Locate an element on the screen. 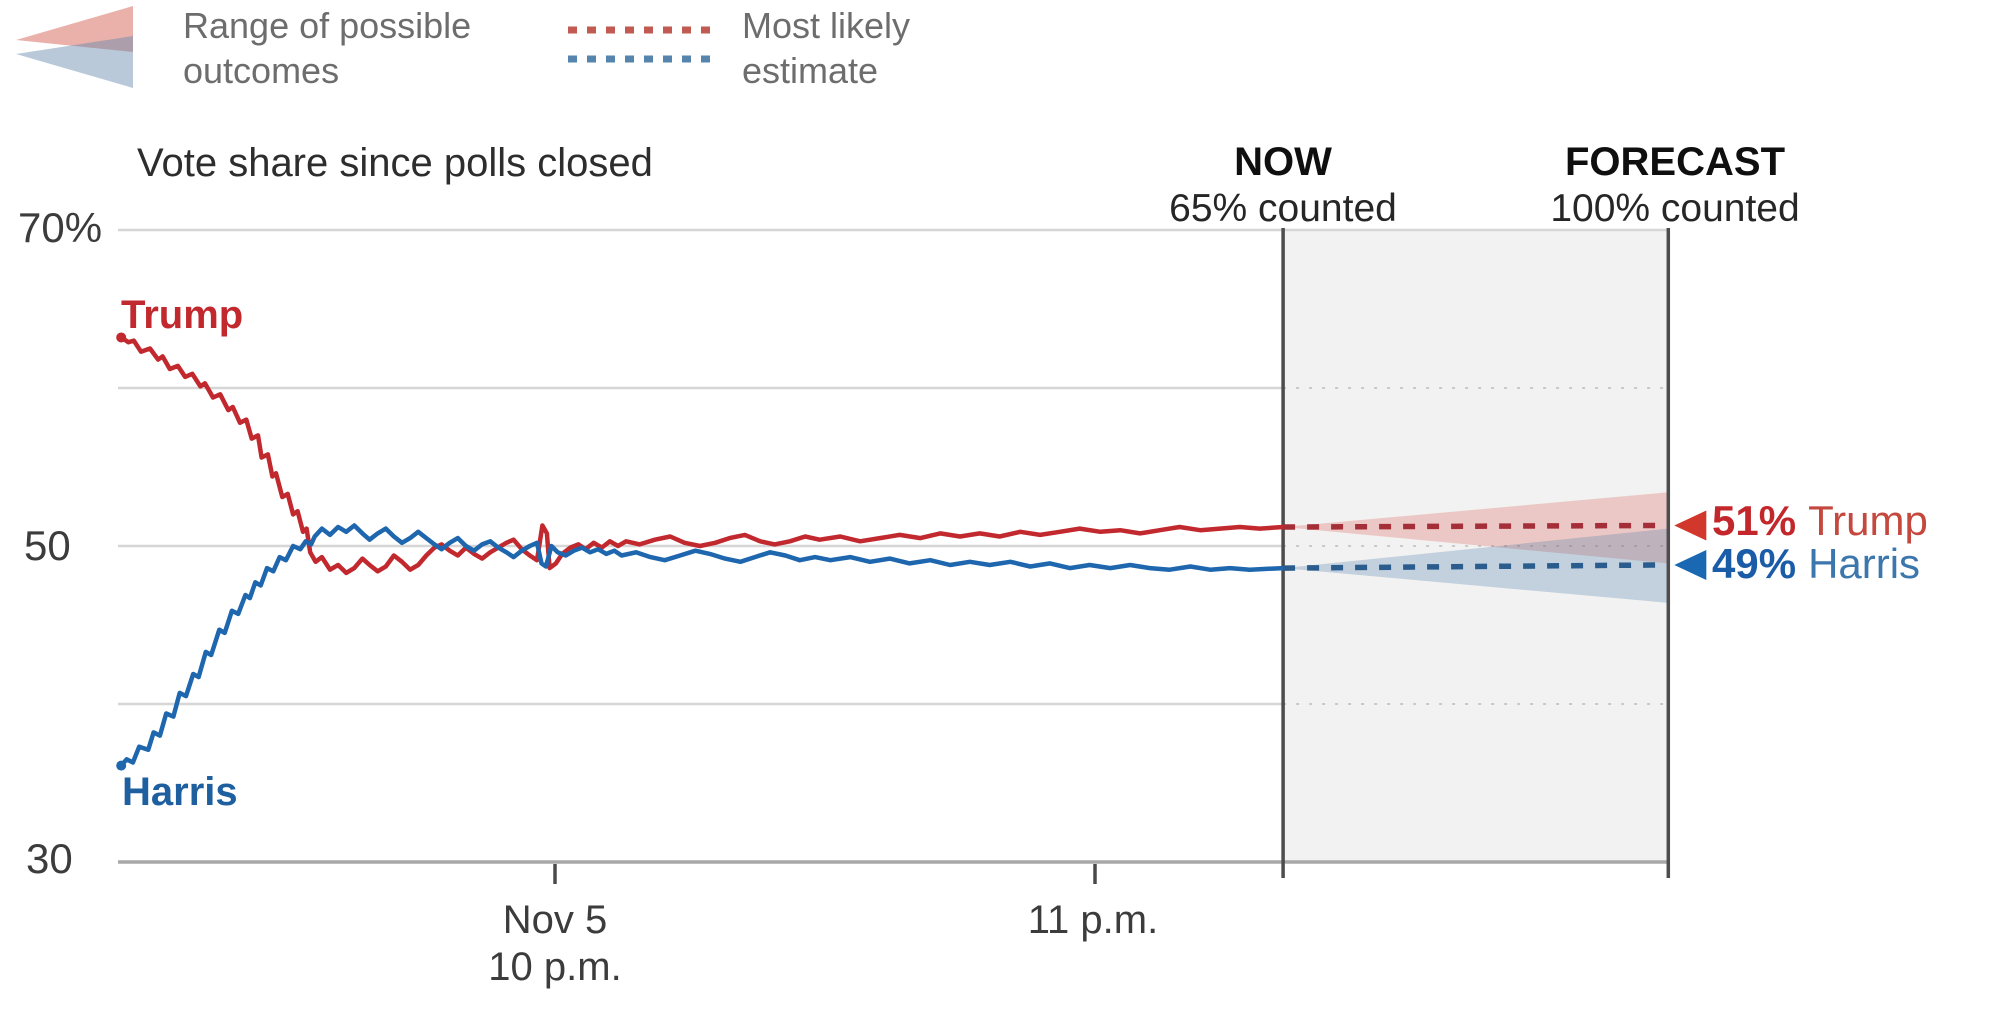  trump-vote-line is located at coordinates (702, 455).